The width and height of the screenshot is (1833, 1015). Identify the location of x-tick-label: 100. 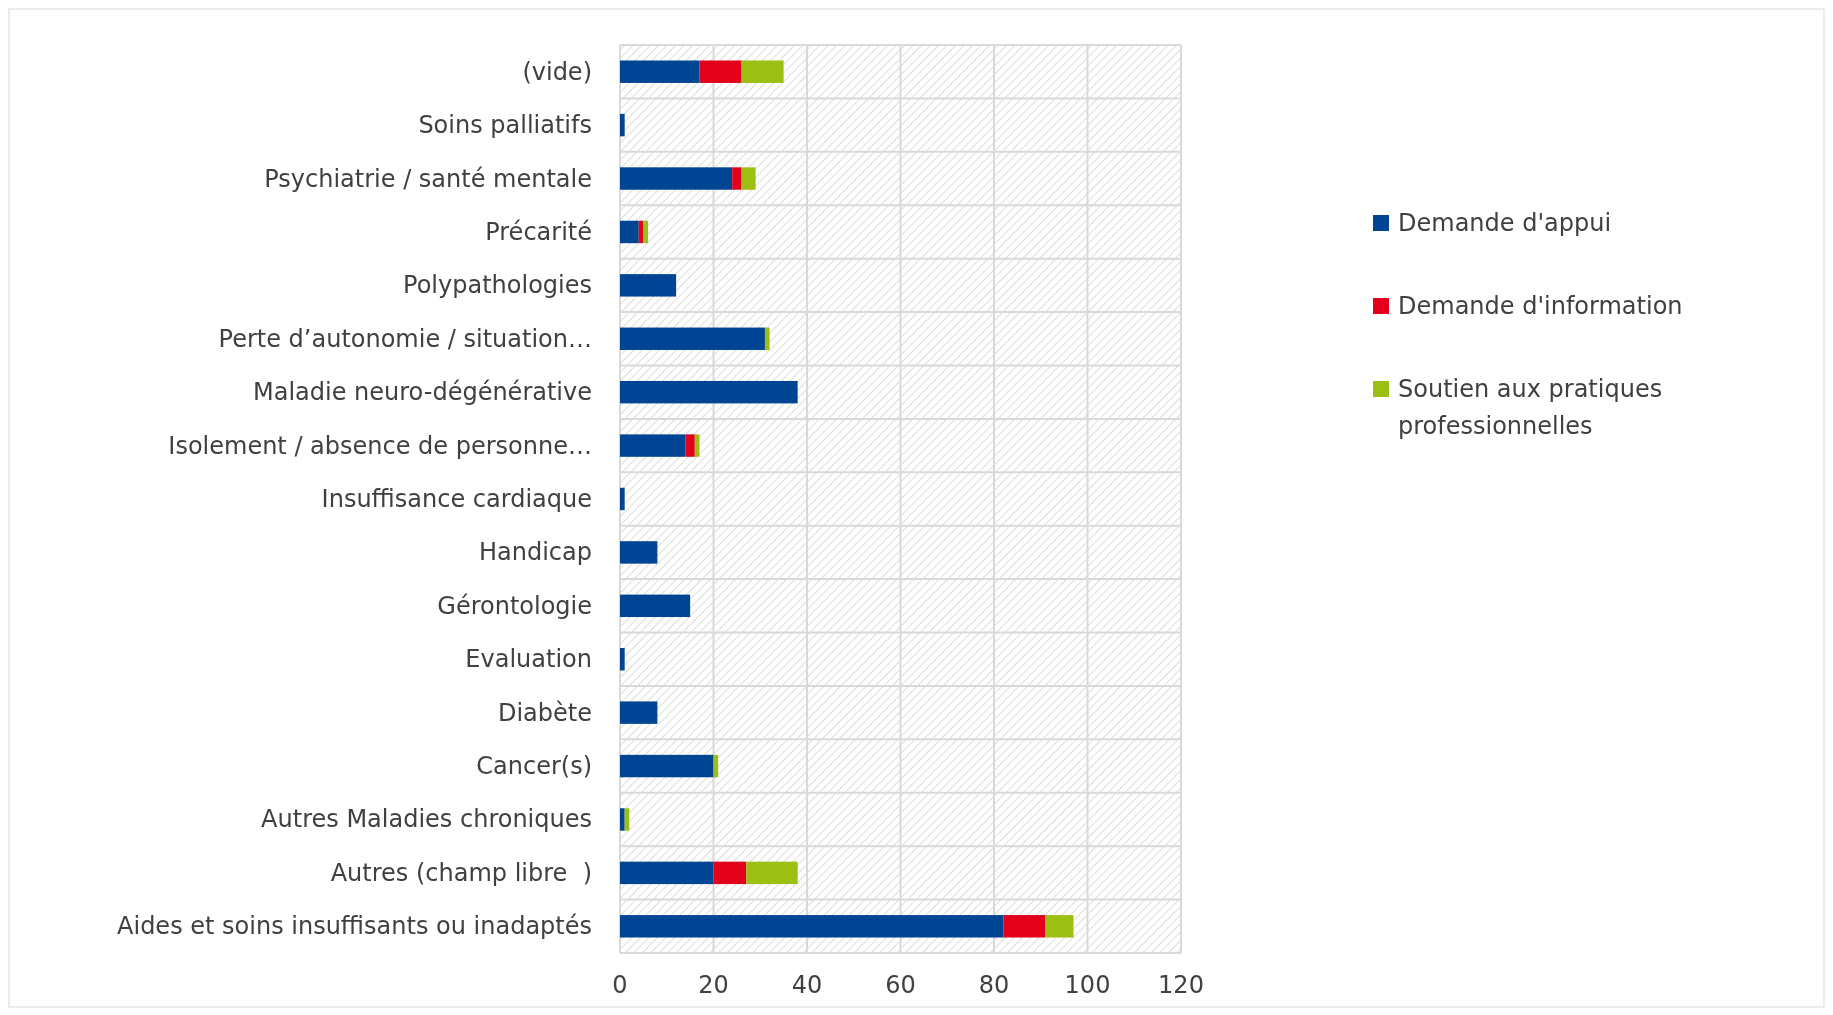
(1087, 985).